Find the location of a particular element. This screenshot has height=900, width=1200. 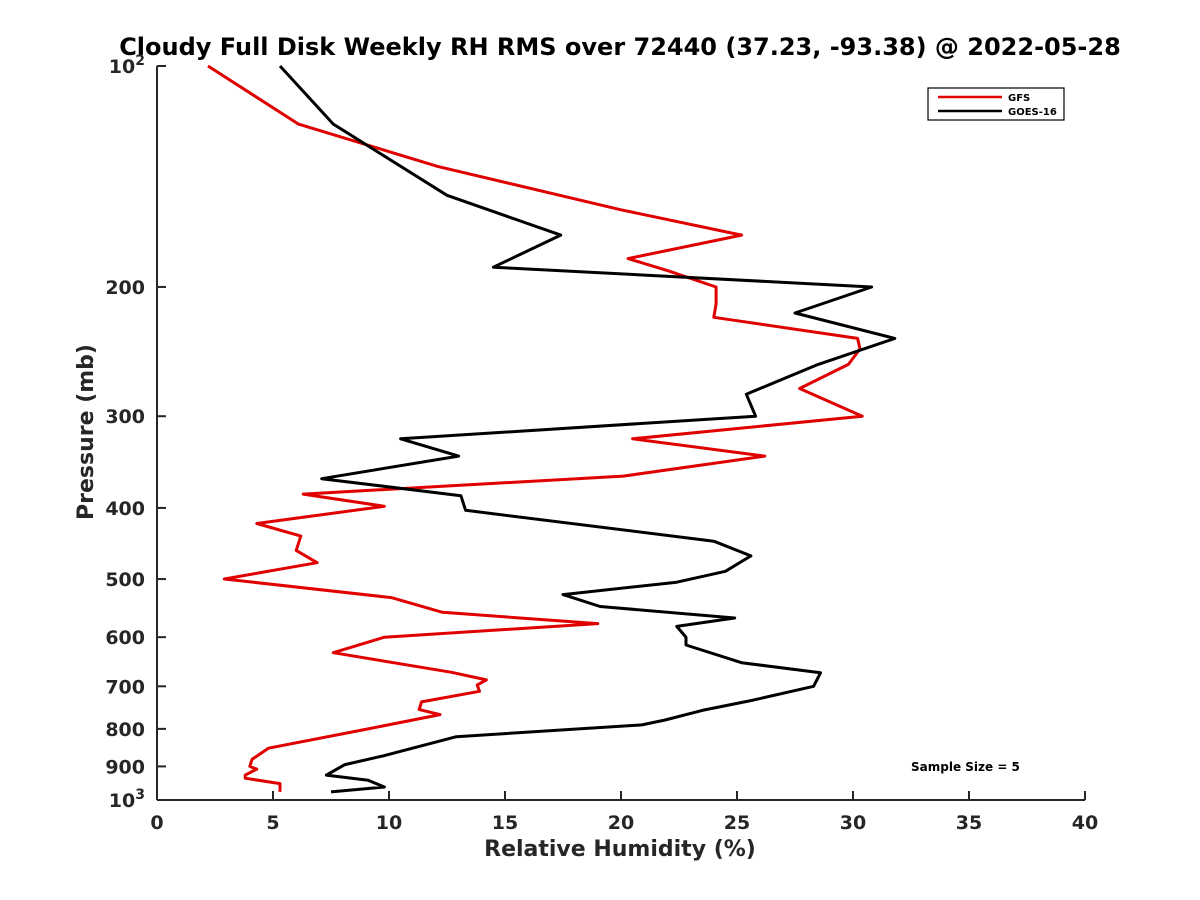

y-tick-label: 600 is located at coordinates (125, 638).